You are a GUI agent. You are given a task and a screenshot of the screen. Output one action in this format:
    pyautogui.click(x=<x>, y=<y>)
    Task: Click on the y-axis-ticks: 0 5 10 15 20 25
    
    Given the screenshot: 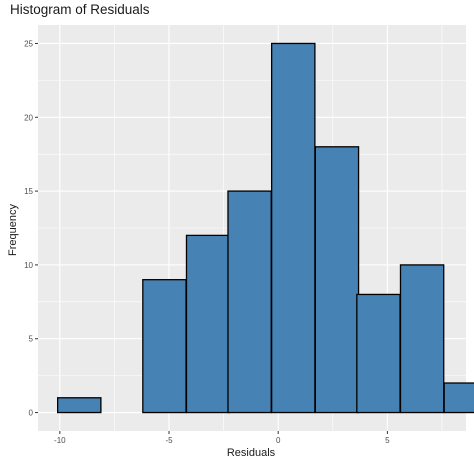 What is the action you would take?
    pyautogui.click(x=31, y=228)
    